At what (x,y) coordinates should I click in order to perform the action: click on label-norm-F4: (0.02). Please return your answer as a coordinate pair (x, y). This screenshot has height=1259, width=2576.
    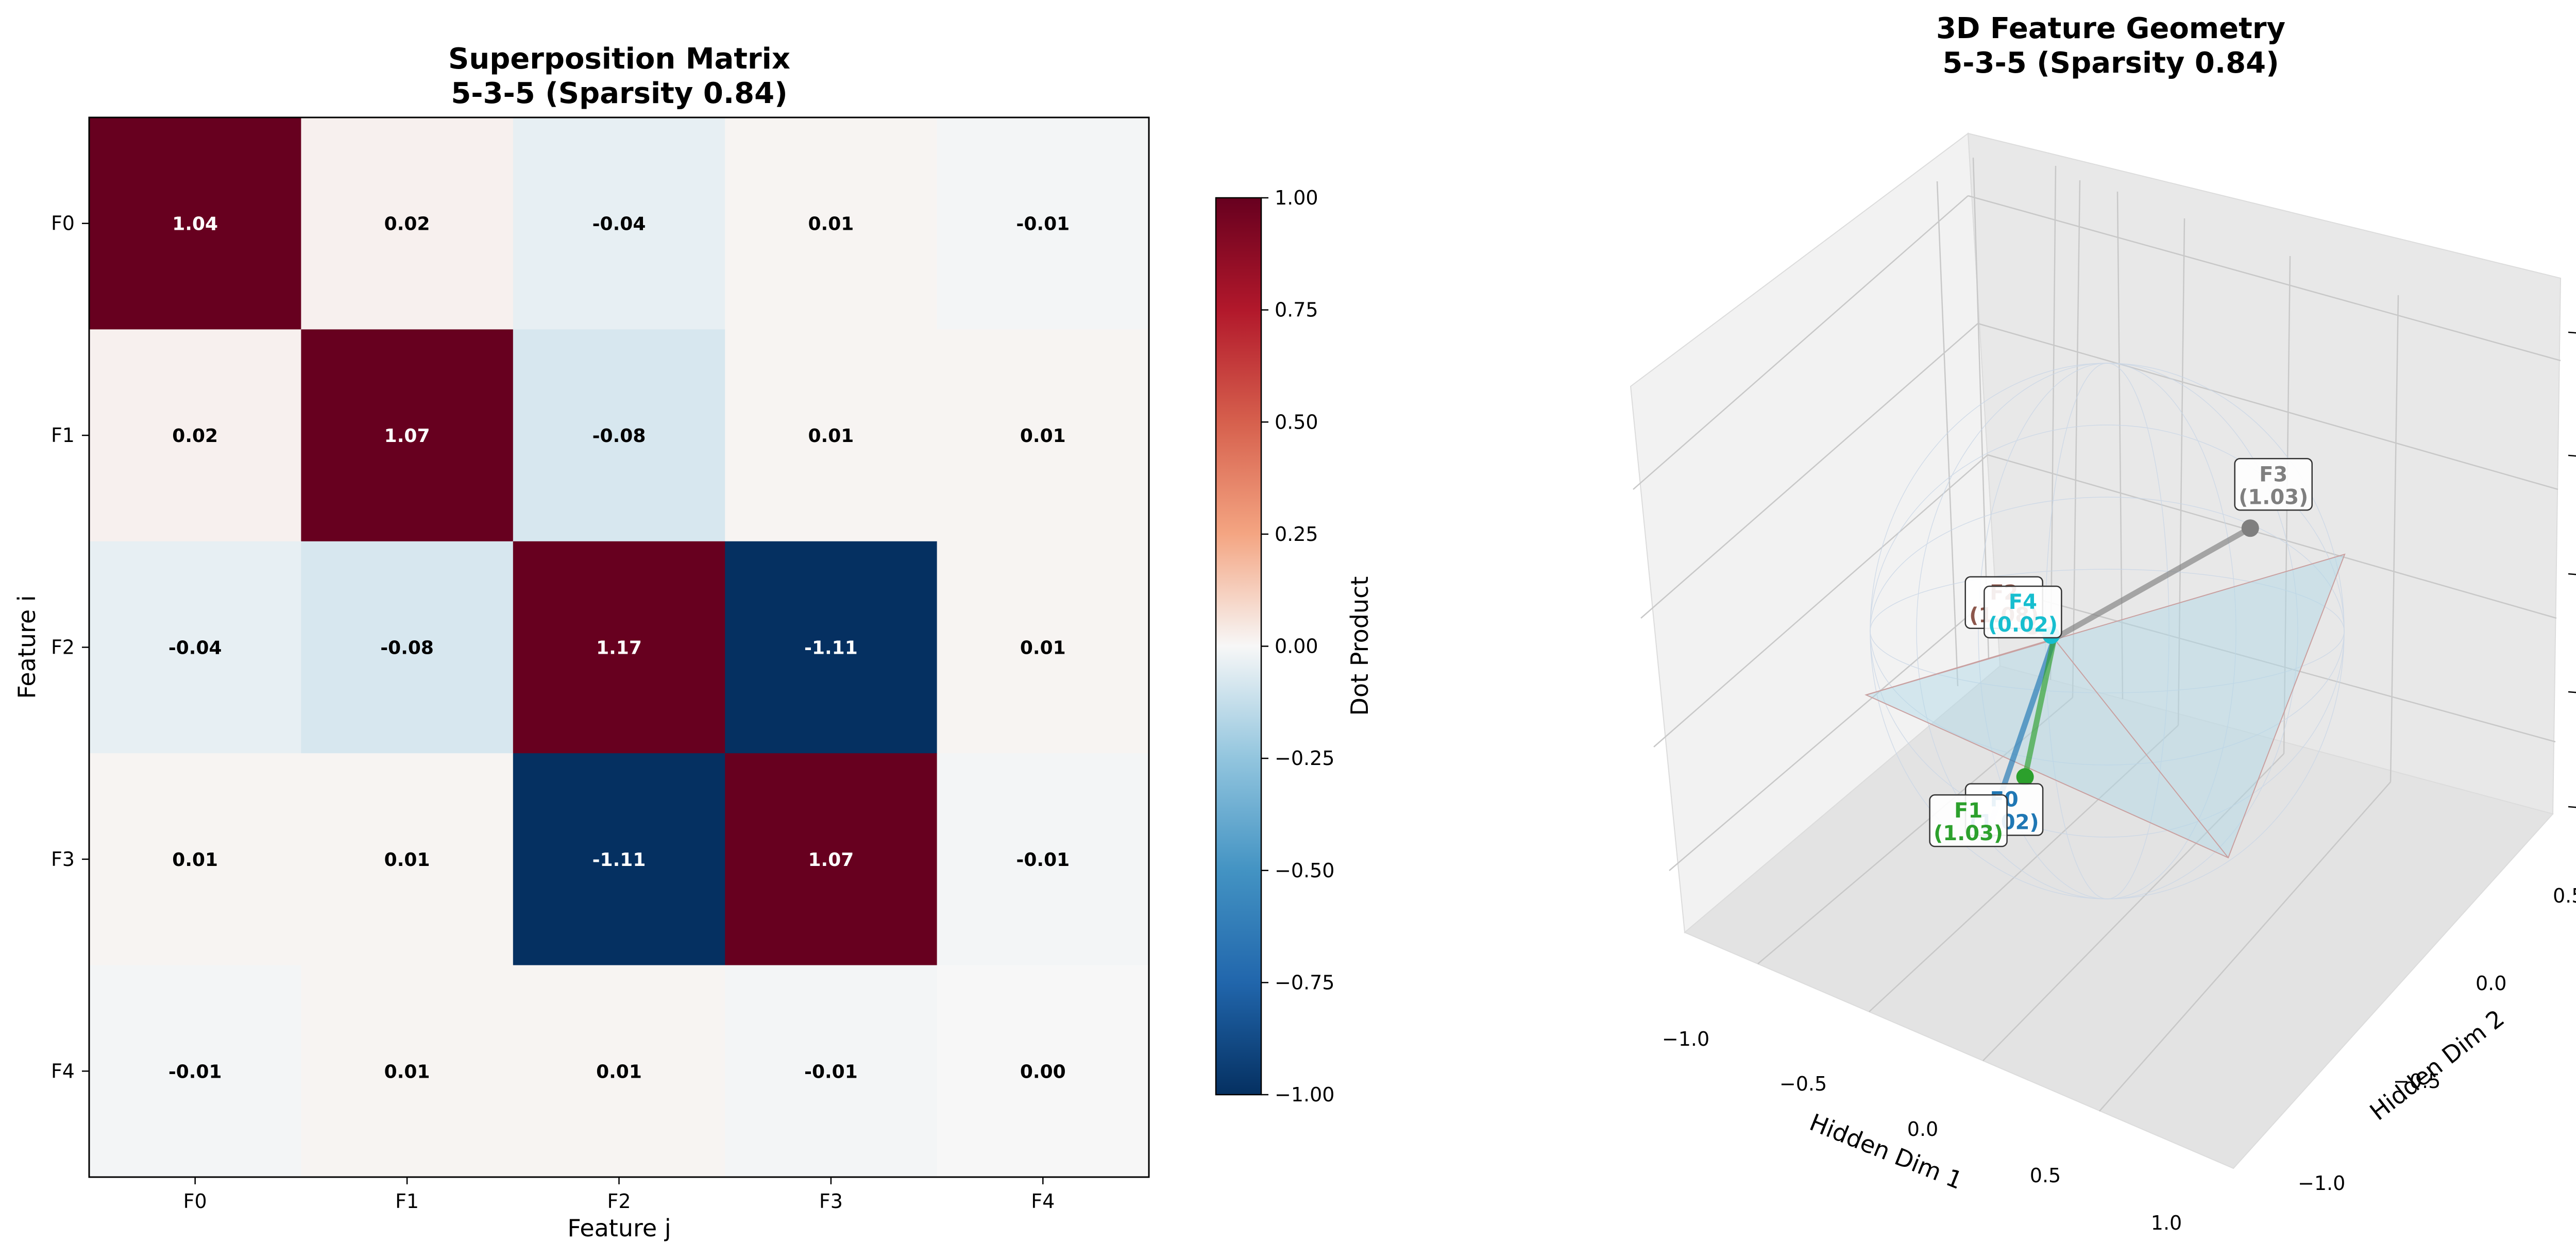
    Looking at the image, I should click on (2023, 625).